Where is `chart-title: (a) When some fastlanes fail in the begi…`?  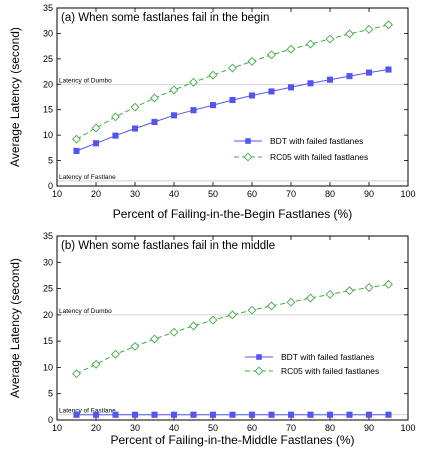 chart-title: (a) When some fastlanes fail in the begi… is located at coordinates (165, 18).